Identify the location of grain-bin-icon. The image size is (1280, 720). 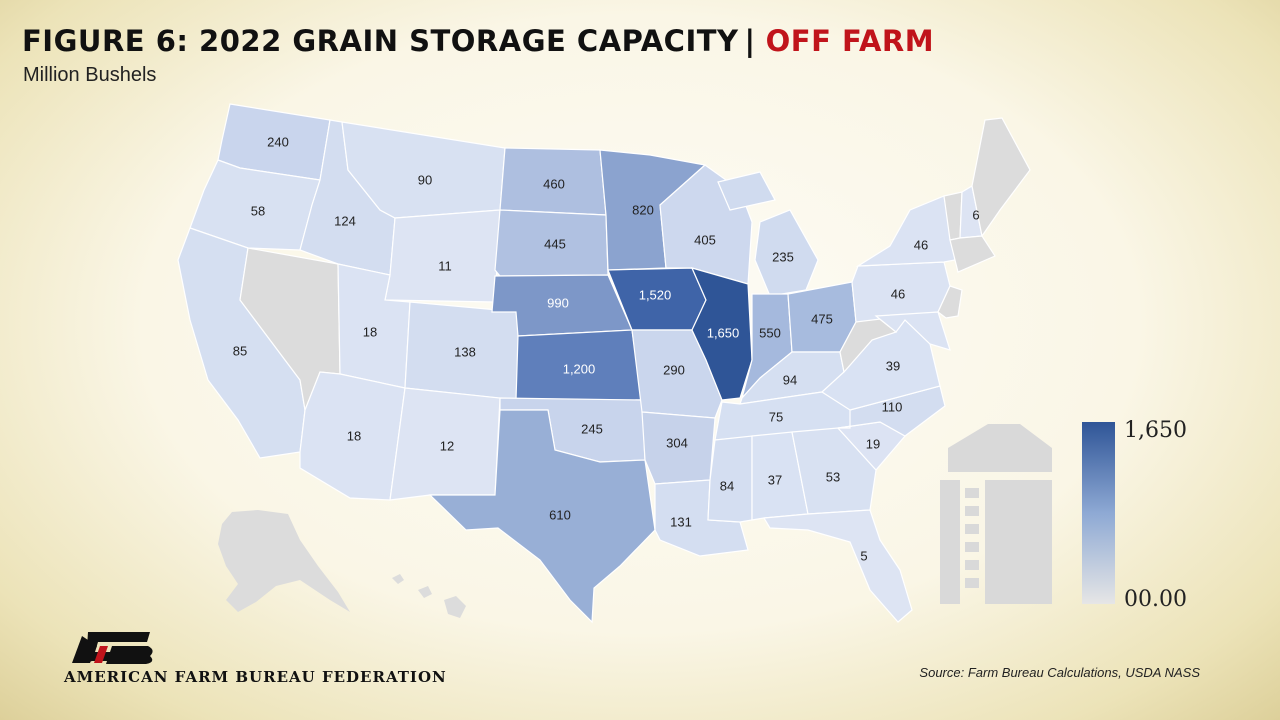
(996, 514).